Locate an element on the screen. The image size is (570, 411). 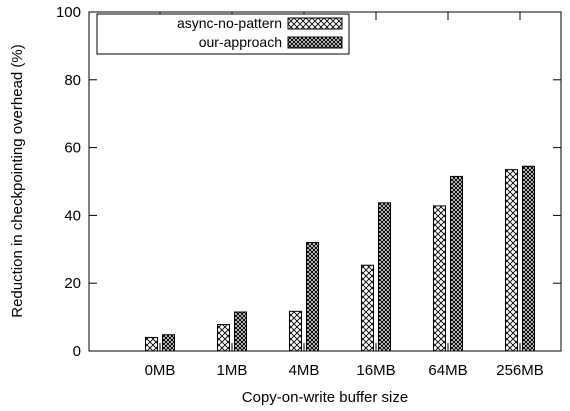
y-tick-label: 20 is located at coordinates (72, 283).